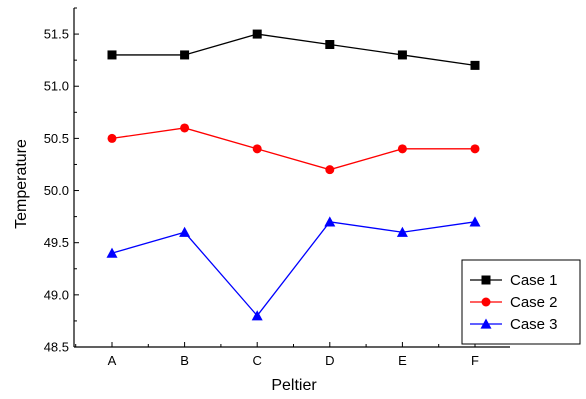 Image resolution: width=586 pixels, height=399 pixels. What do you see at coordinates (21, 184) in the screenshot?
I see `y-axis-title: Temperature` at bounding box center [21, 184].